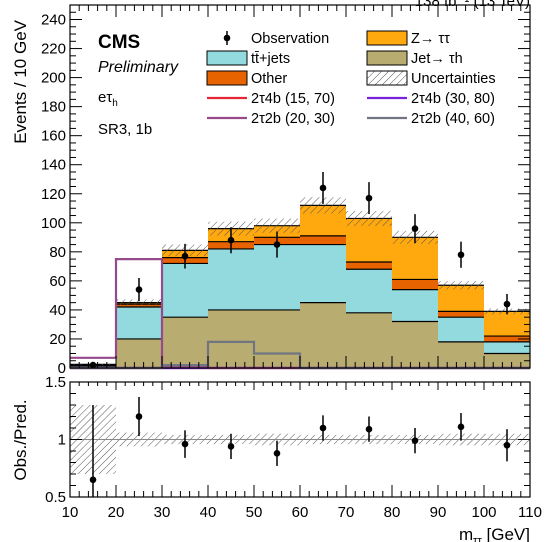  Describe the element at coordinates (53, 194) in the screenshot. I see `y-tick-label: 120` at that location.